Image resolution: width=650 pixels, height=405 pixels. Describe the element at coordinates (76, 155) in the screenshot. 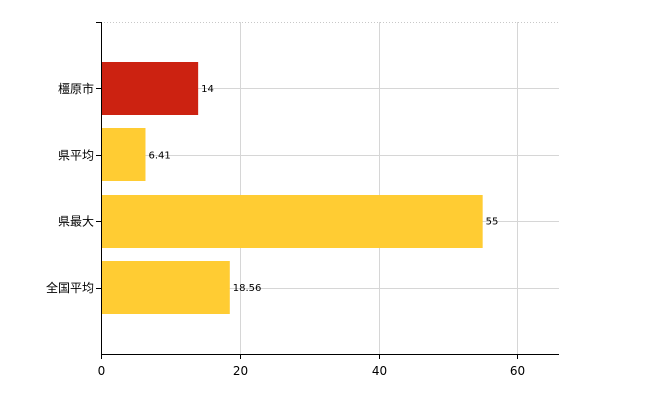

I see `category-label: 県平均` at that location.